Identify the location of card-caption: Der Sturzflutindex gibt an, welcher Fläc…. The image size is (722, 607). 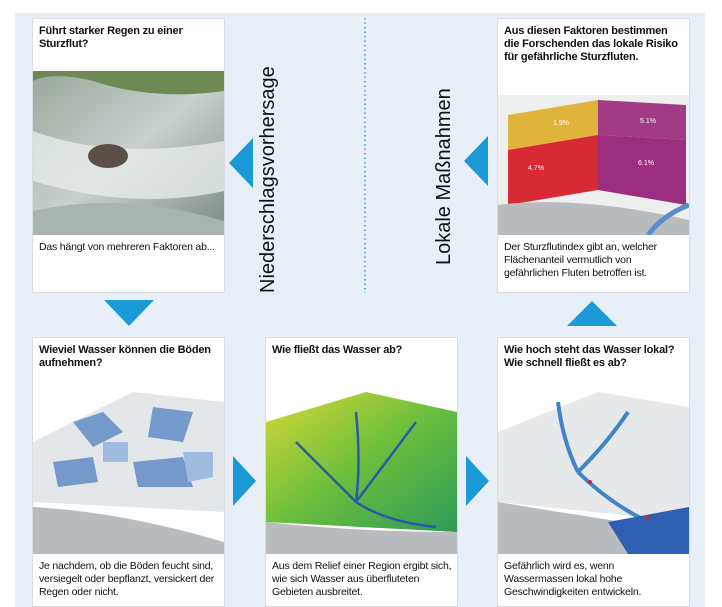
(580, 260).